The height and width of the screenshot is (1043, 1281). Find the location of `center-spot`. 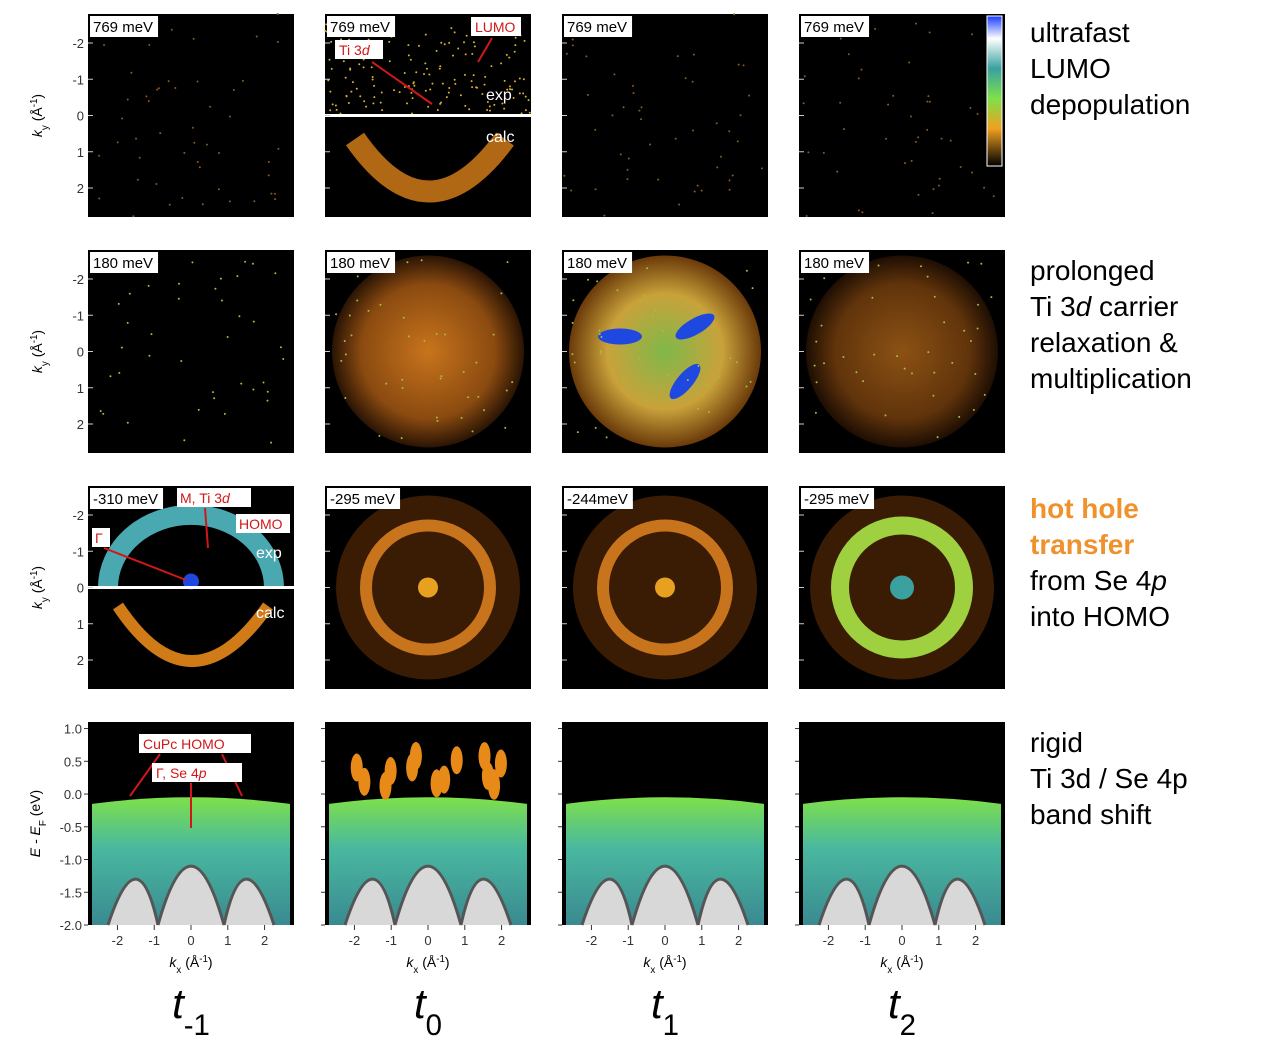

center-spot is located at coordinates (665, 587).